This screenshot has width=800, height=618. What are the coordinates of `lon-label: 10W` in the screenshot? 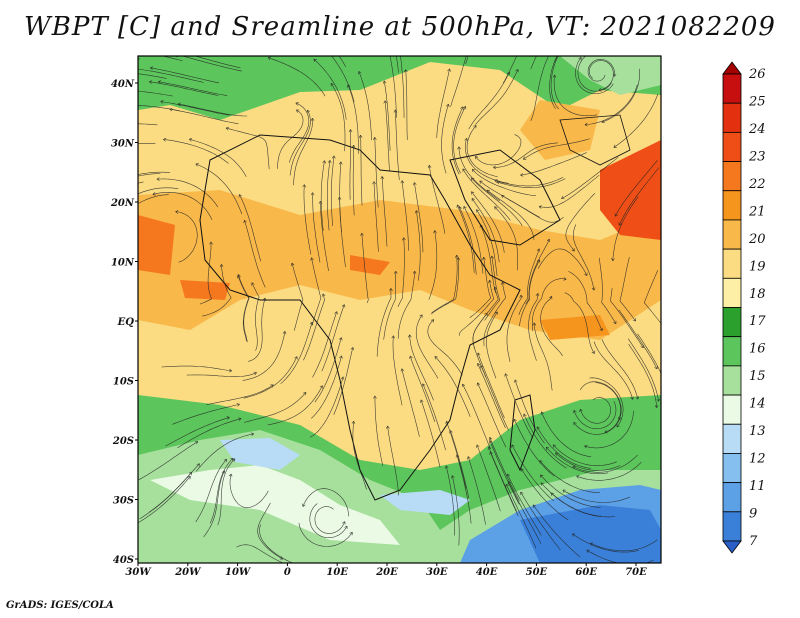 It's located at (238, 572).